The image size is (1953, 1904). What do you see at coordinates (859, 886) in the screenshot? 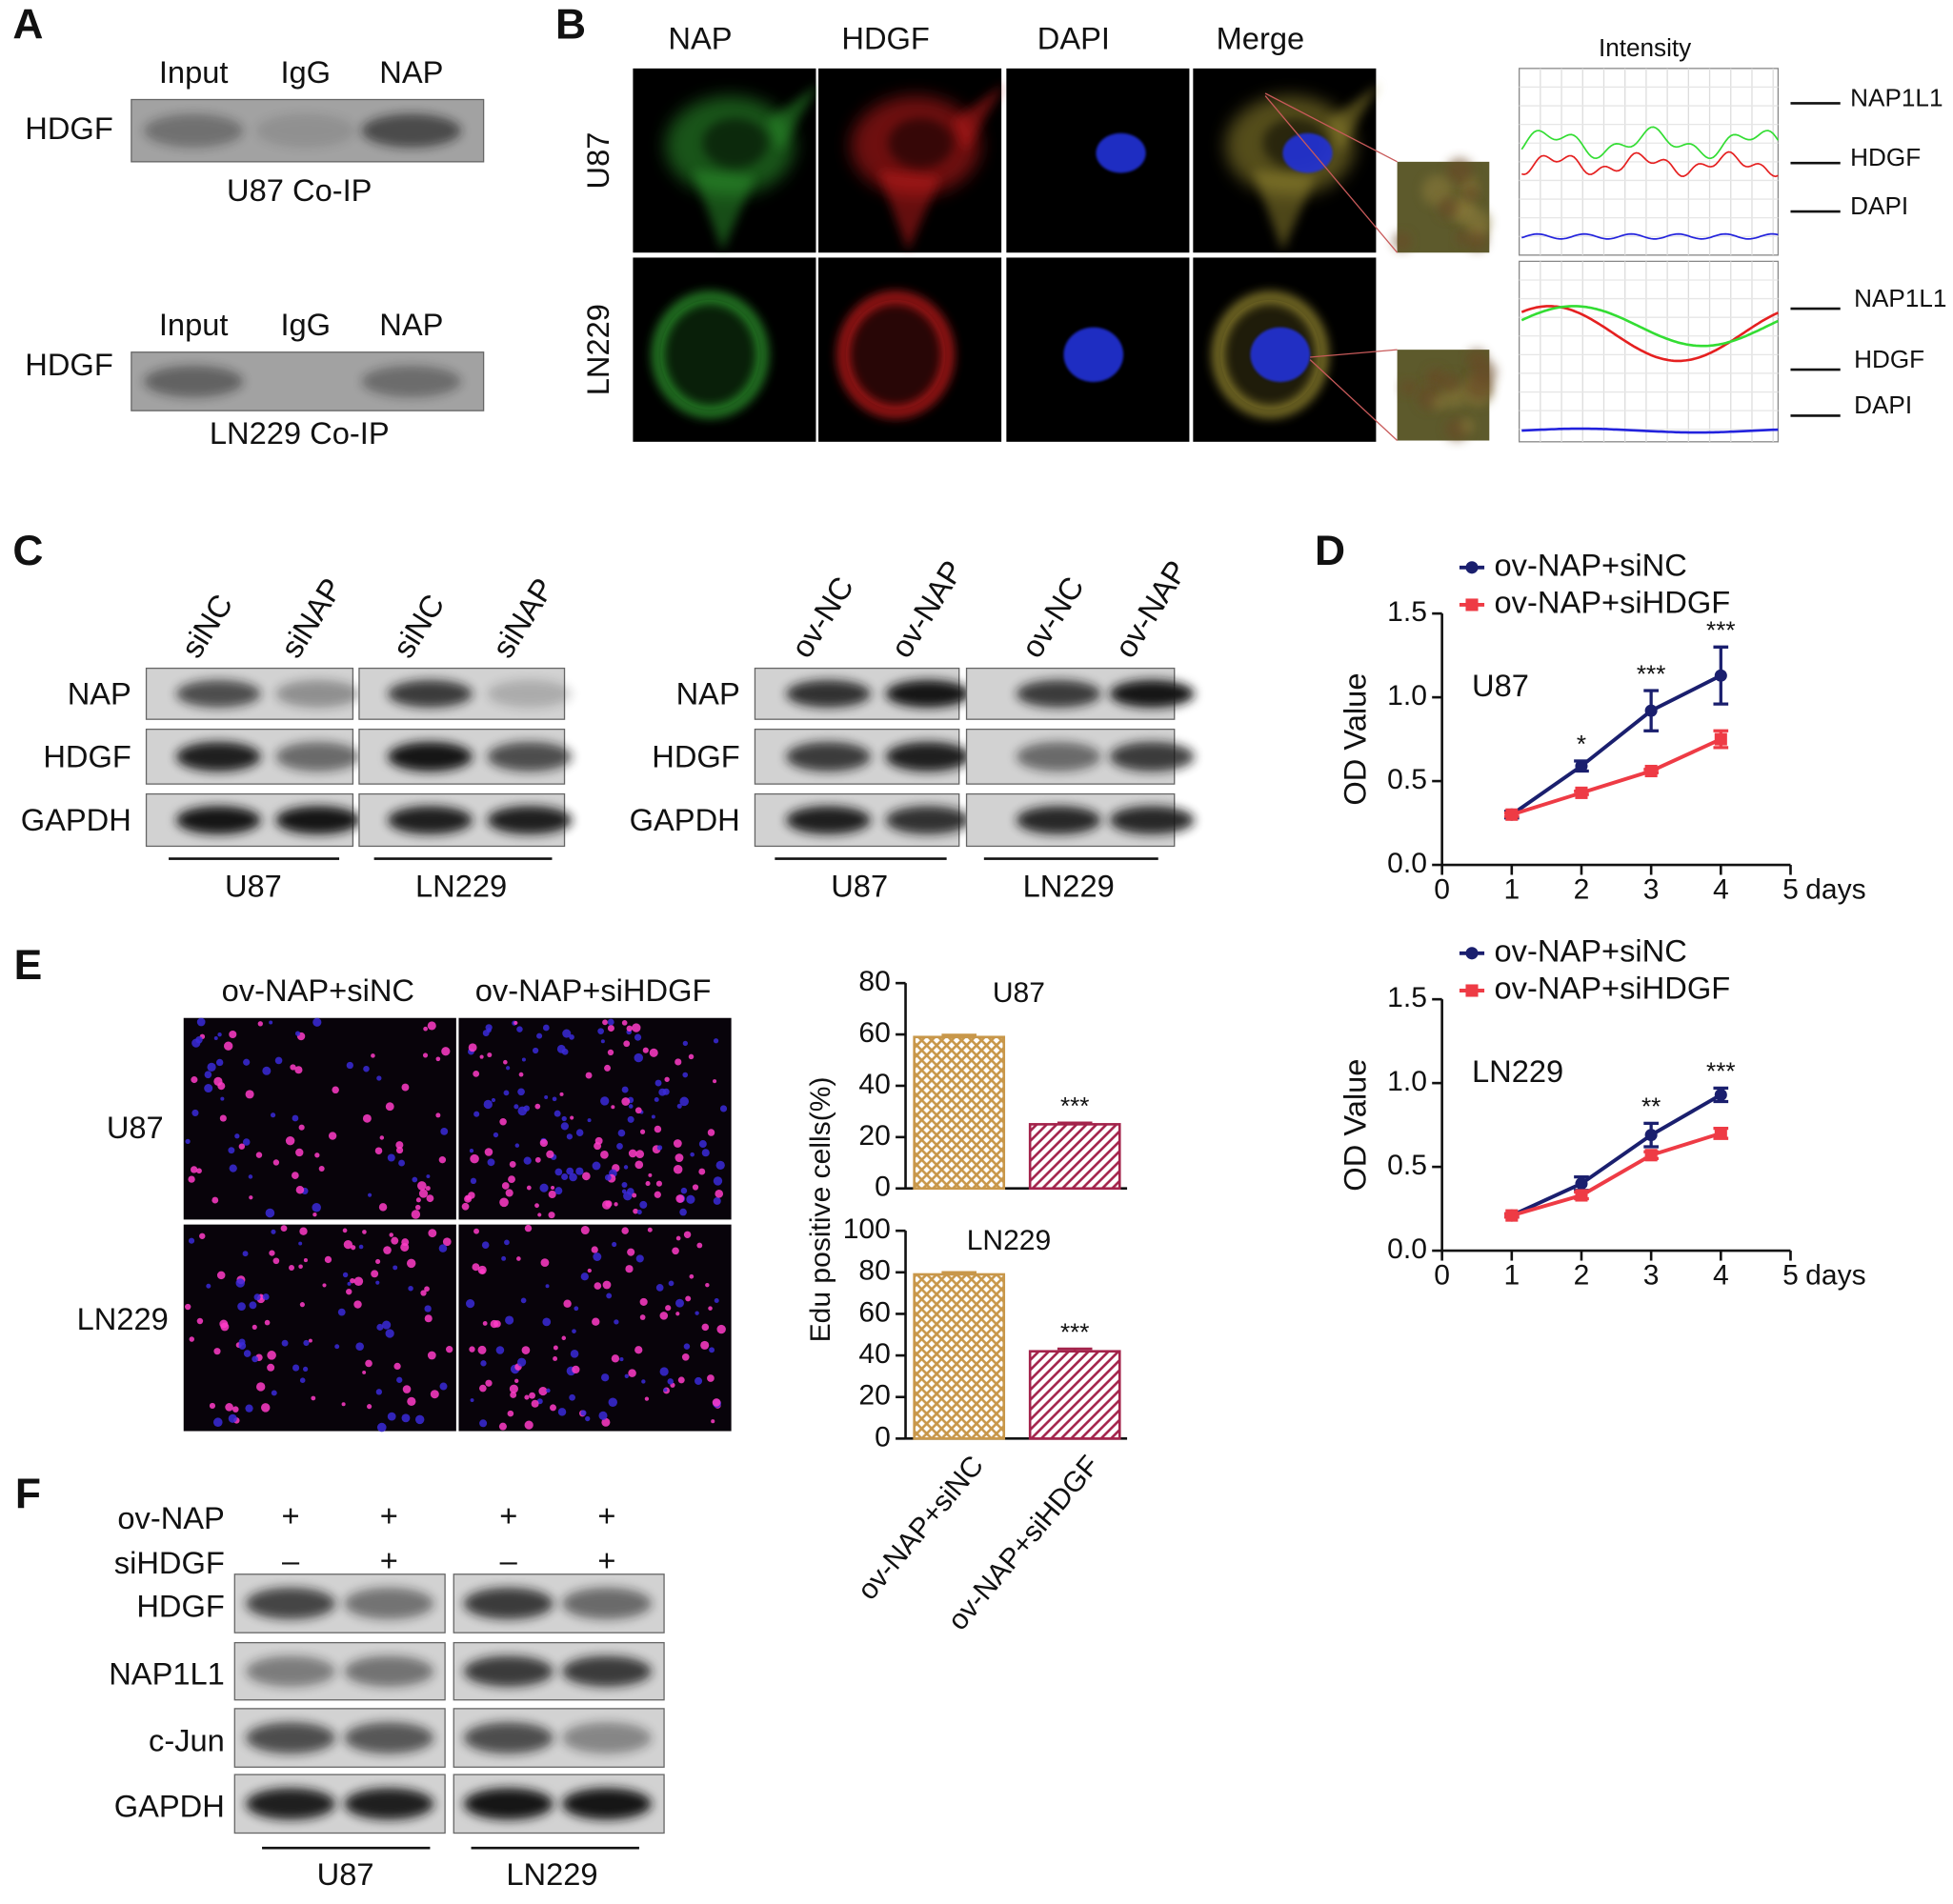
I see `cell-line-label: U87` at bounding box center [859, 886].